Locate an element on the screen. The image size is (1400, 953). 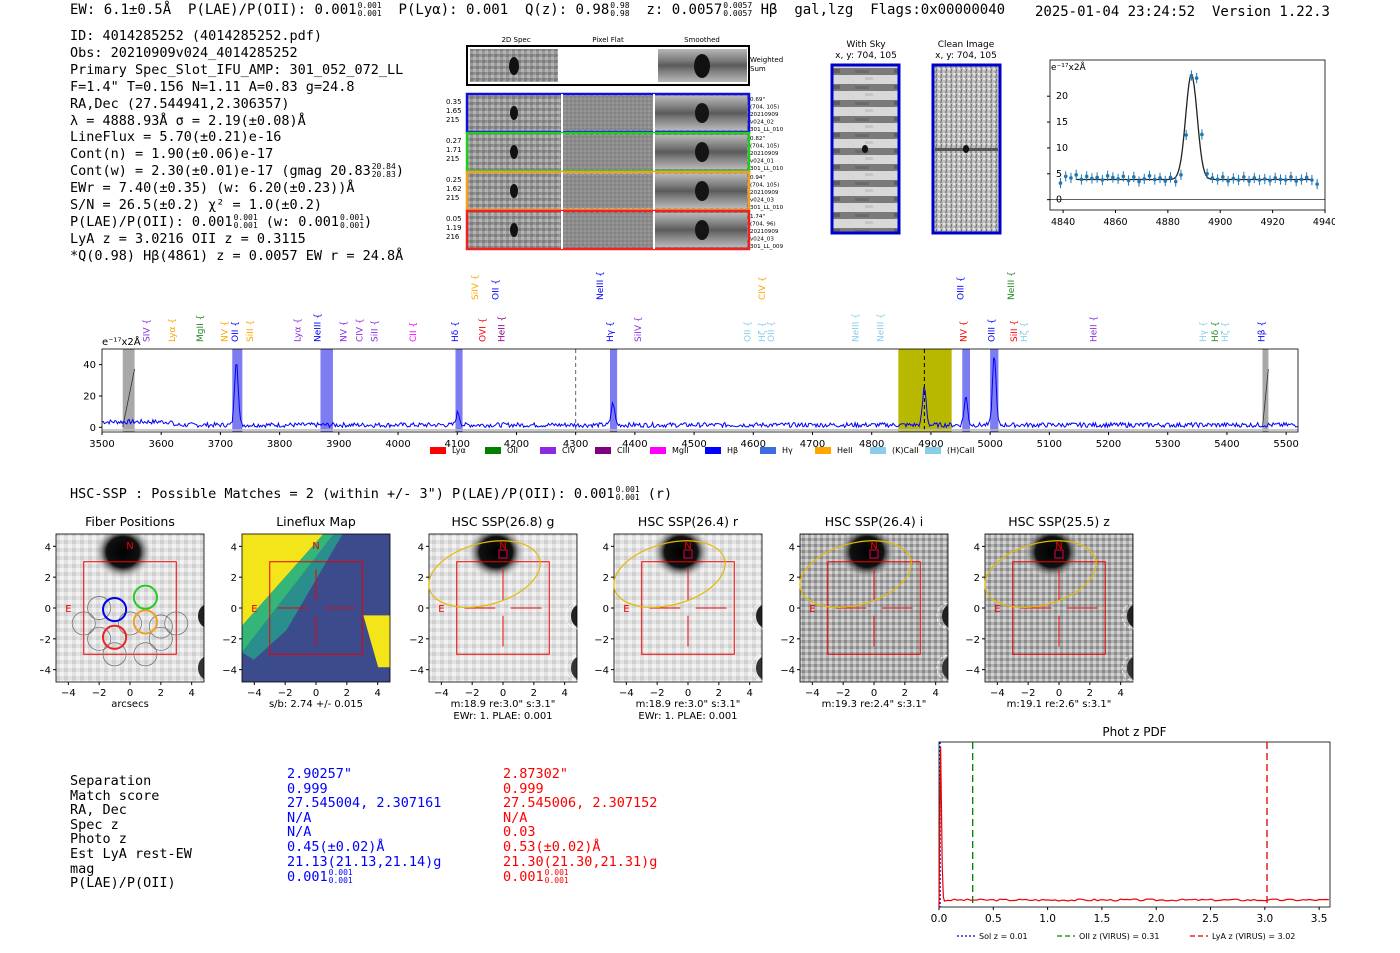
spectrum-line-label-0: SIV { is located at coordinates (147, 330).